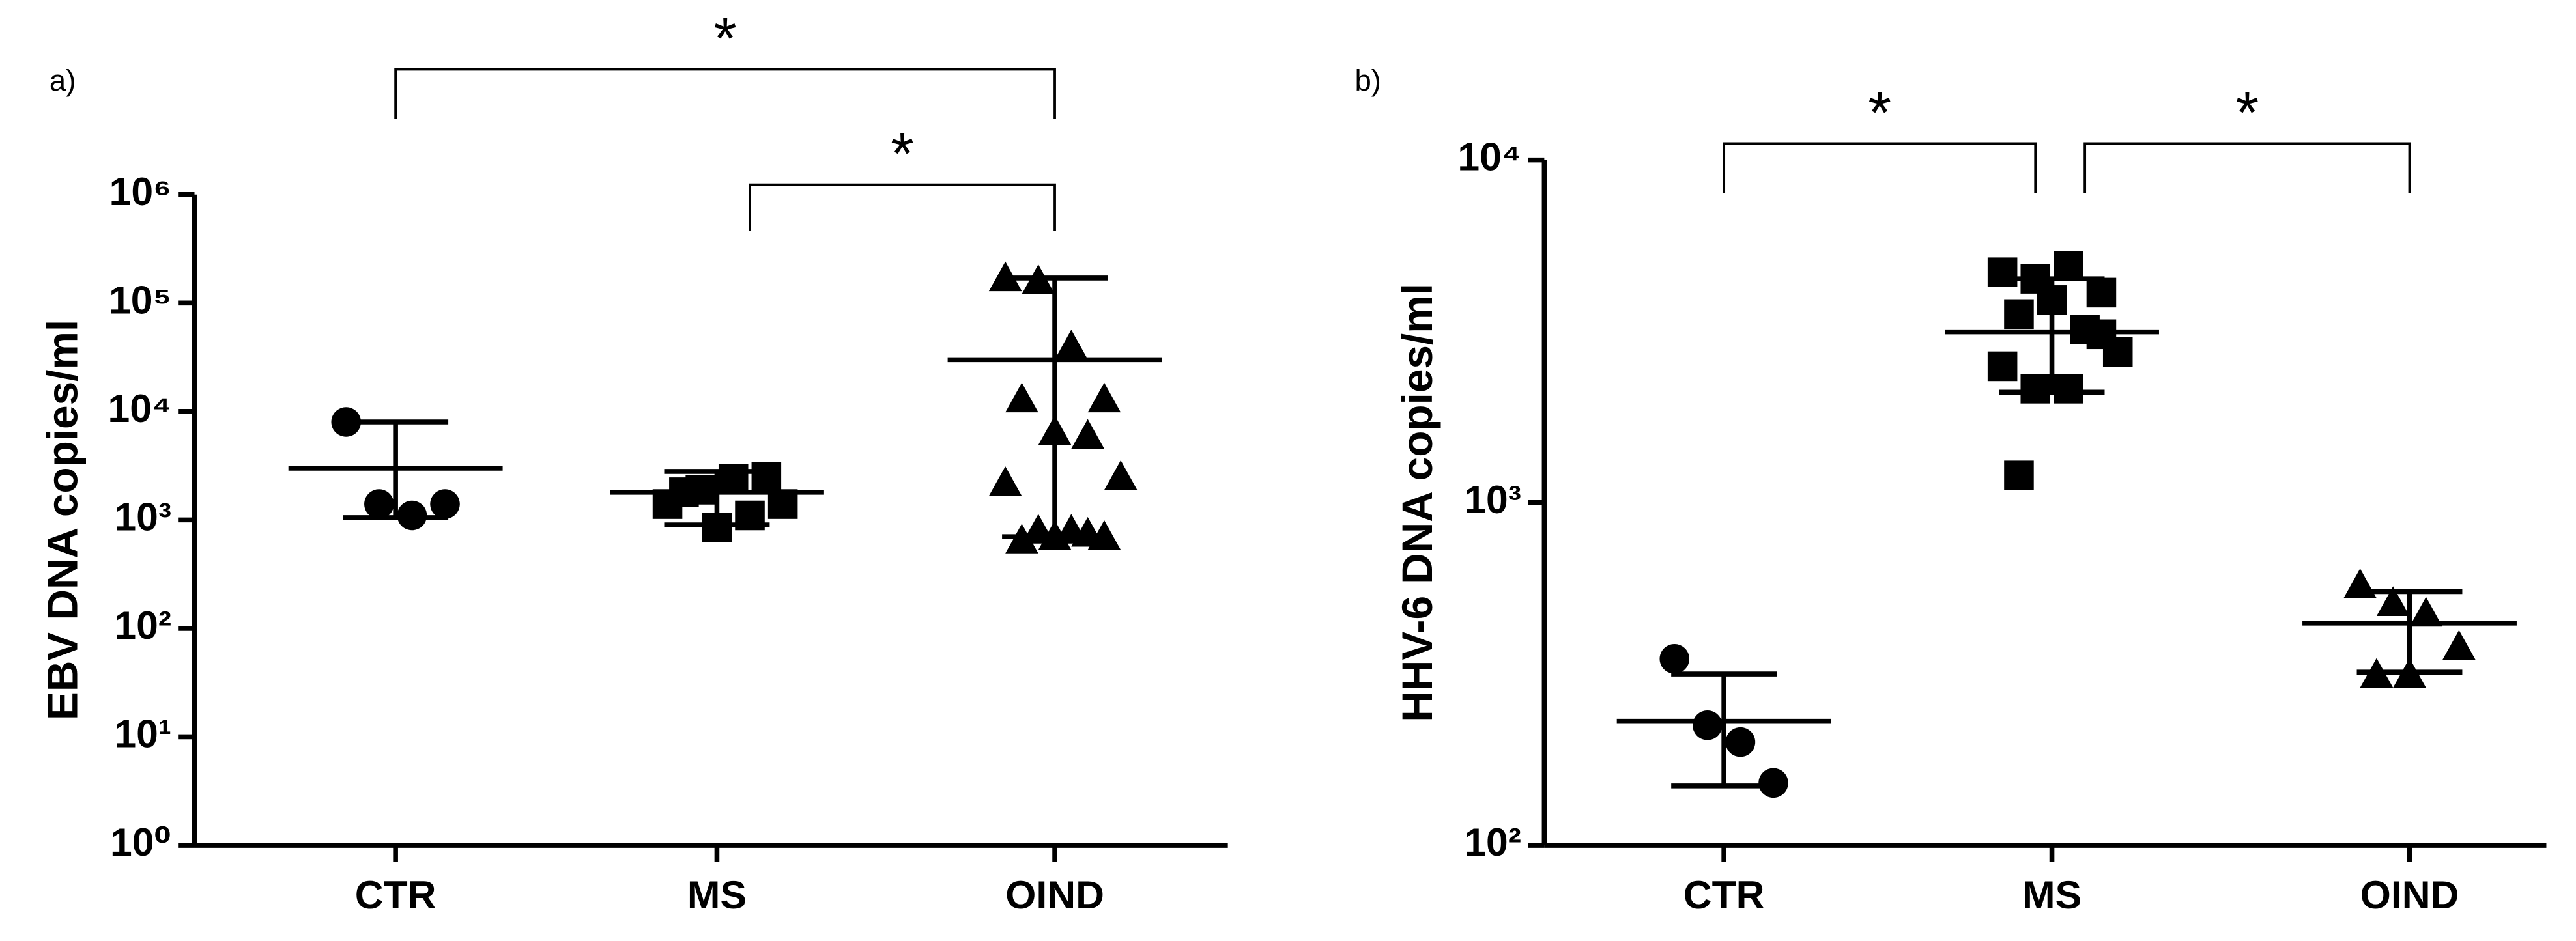  I want to click on panel-label: a), so click(63, 80).